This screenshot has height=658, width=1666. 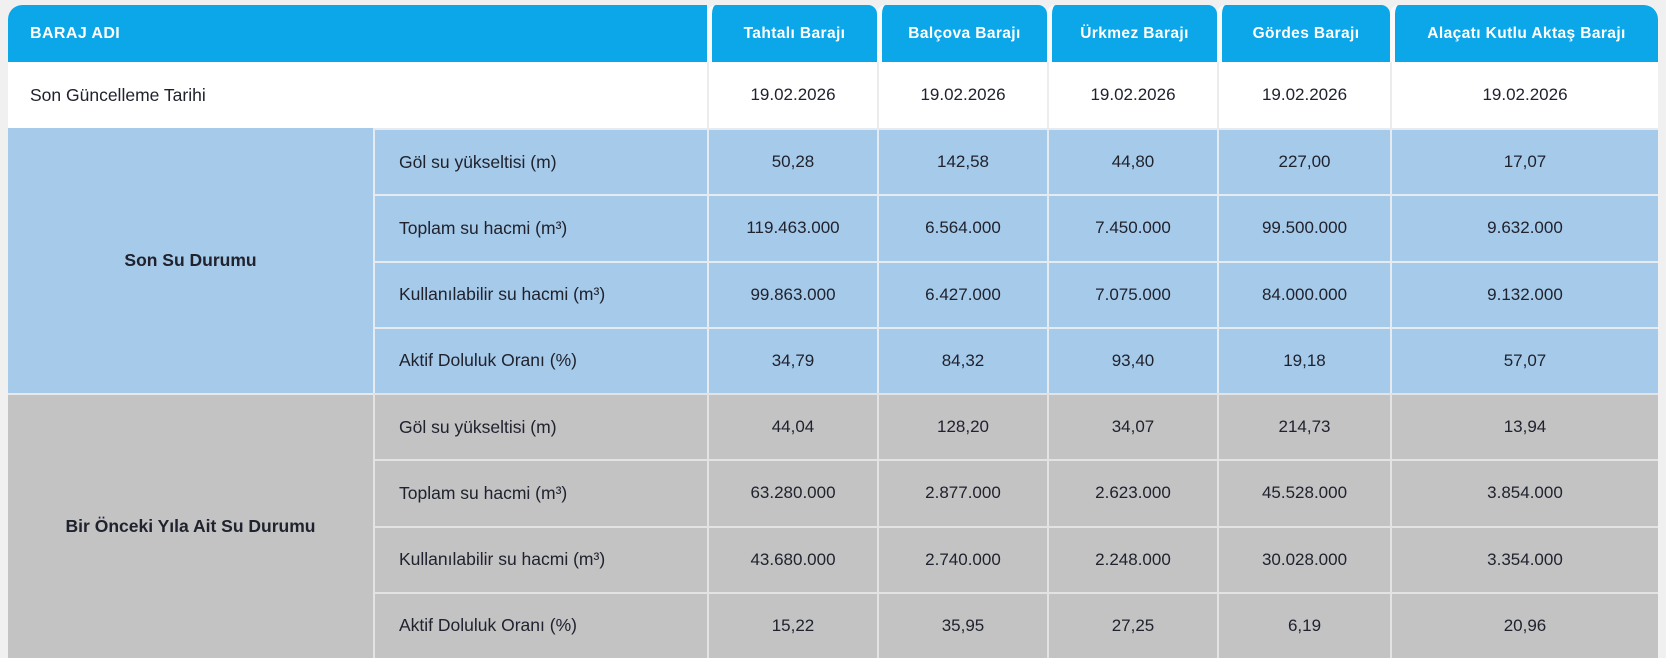 What do you see at coordinates (1303, 161) in the screenshot?
I see `value-cell: 227,00` at bounding box center [1303, 161].